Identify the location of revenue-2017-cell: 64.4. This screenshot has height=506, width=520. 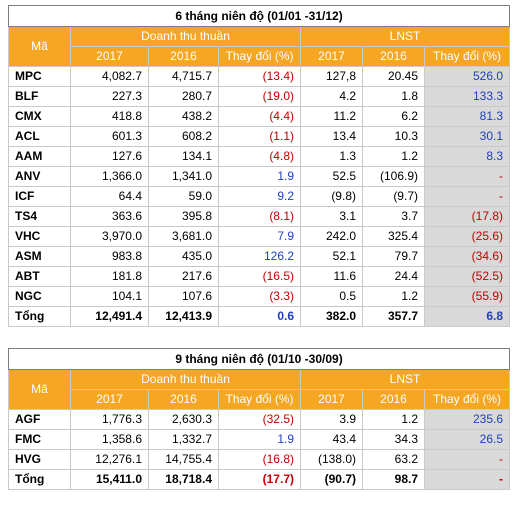
(109, 196).